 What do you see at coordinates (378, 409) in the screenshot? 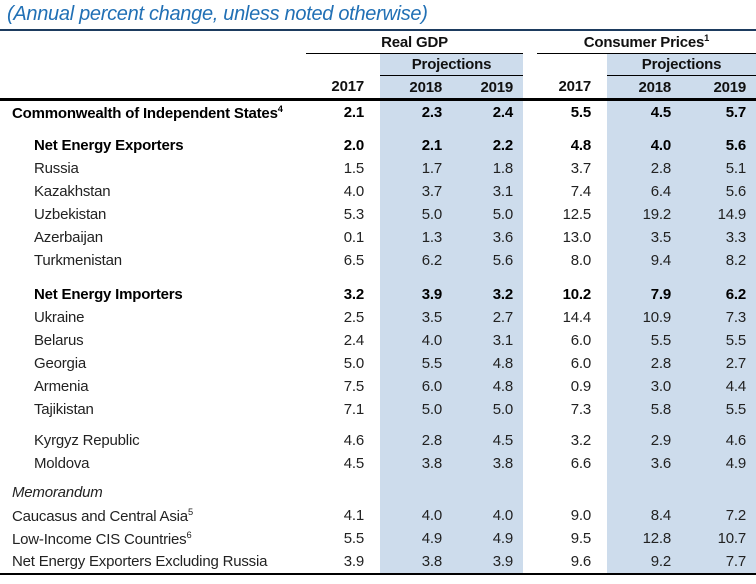
I see `table-row: Tajikistan 7.1 5.0 5.0 7.3 5.8 5.5` at bounding box center [378, 409].